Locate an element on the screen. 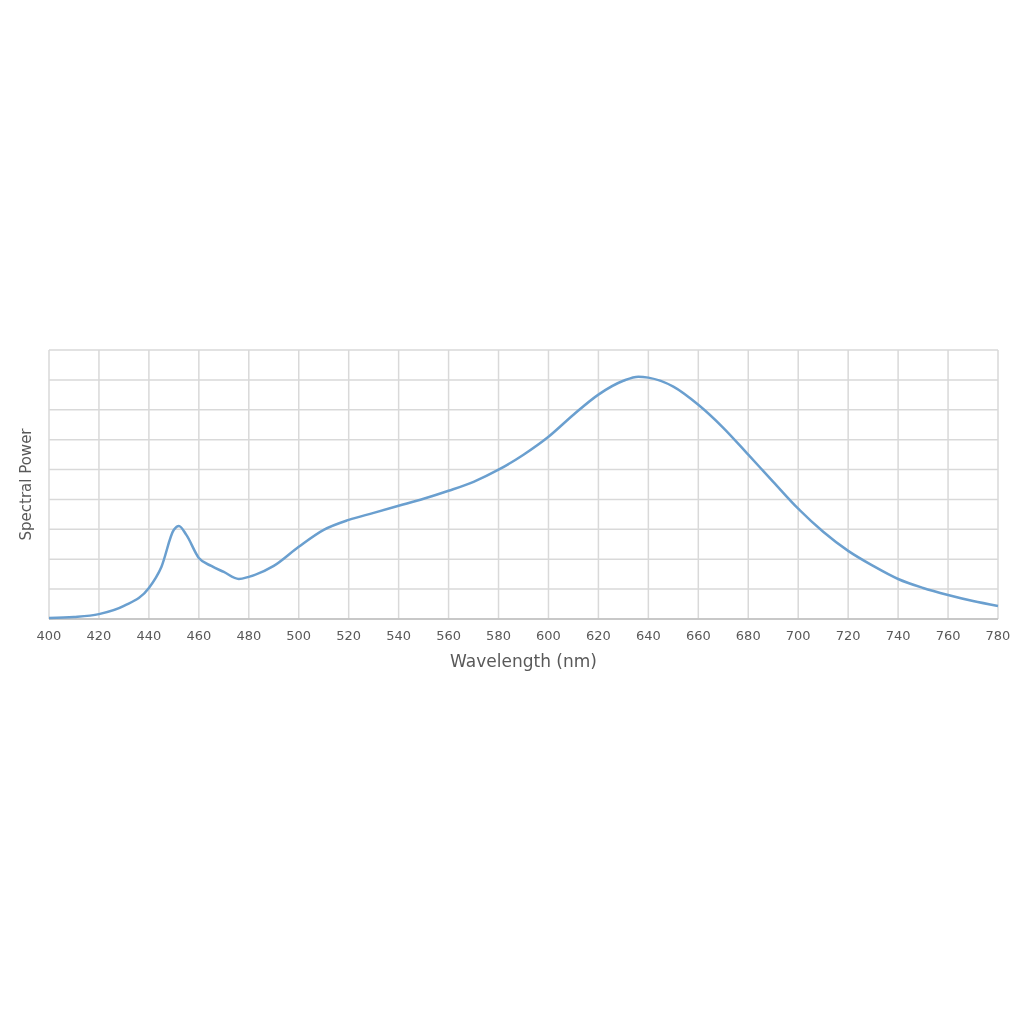 The height and width of the screenshot is (1024, 1024). x-tick-label: 400 is located at coordinates (49, 635).